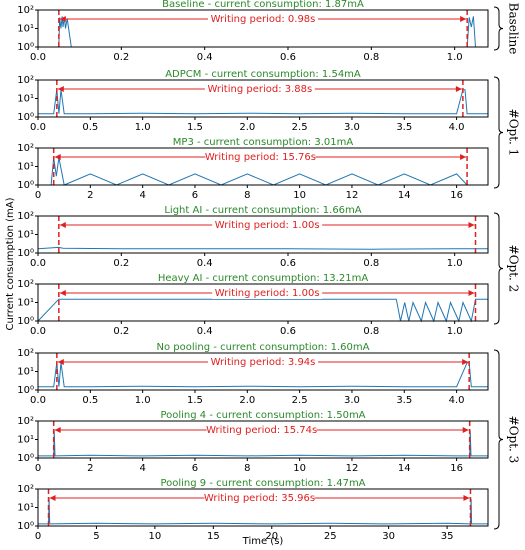 The height and width of the screenshot is (550, 525). Describe the element at coordinates (263, 541) in the screenshot. I see `x-axis-label: Time (s)` at that location.